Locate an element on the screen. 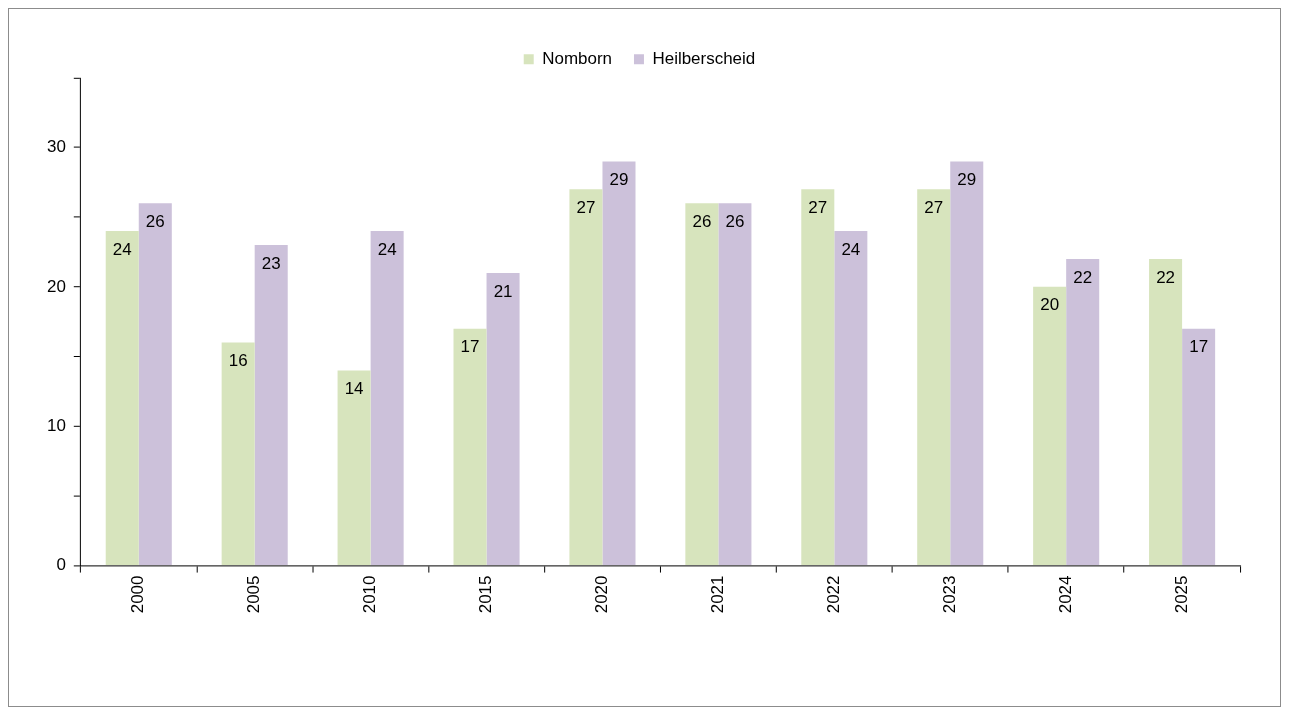 The height and width of the screenshot is (717, 1291). y-tick-label: 0 is located at coordinates (61, 565).